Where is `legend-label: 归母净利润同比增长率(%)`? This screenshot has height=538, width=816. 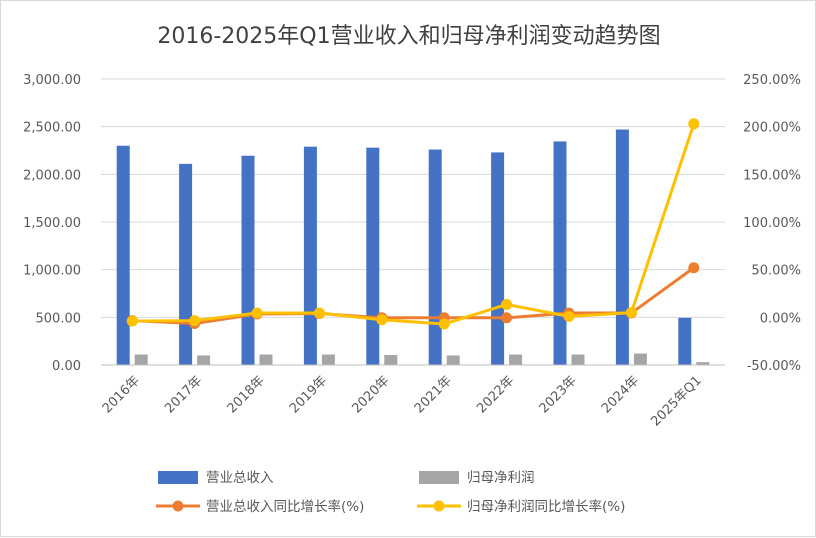
legend-label: 归母净利润同比增长率(%) is located at coordinates (546, 506).